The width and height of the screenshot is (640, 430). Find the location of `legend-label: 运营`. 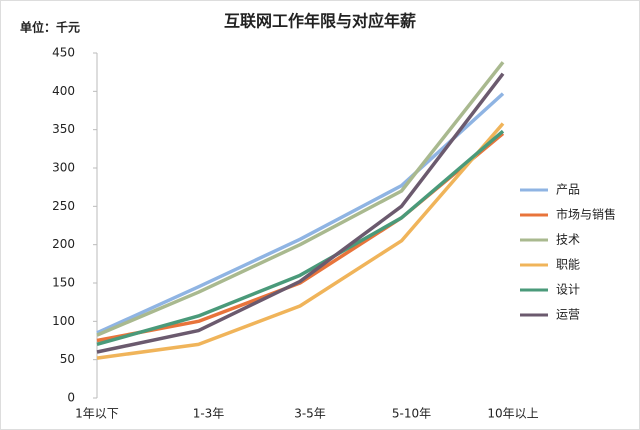

legend-label: 运营 is located at coordinates (568, 315).